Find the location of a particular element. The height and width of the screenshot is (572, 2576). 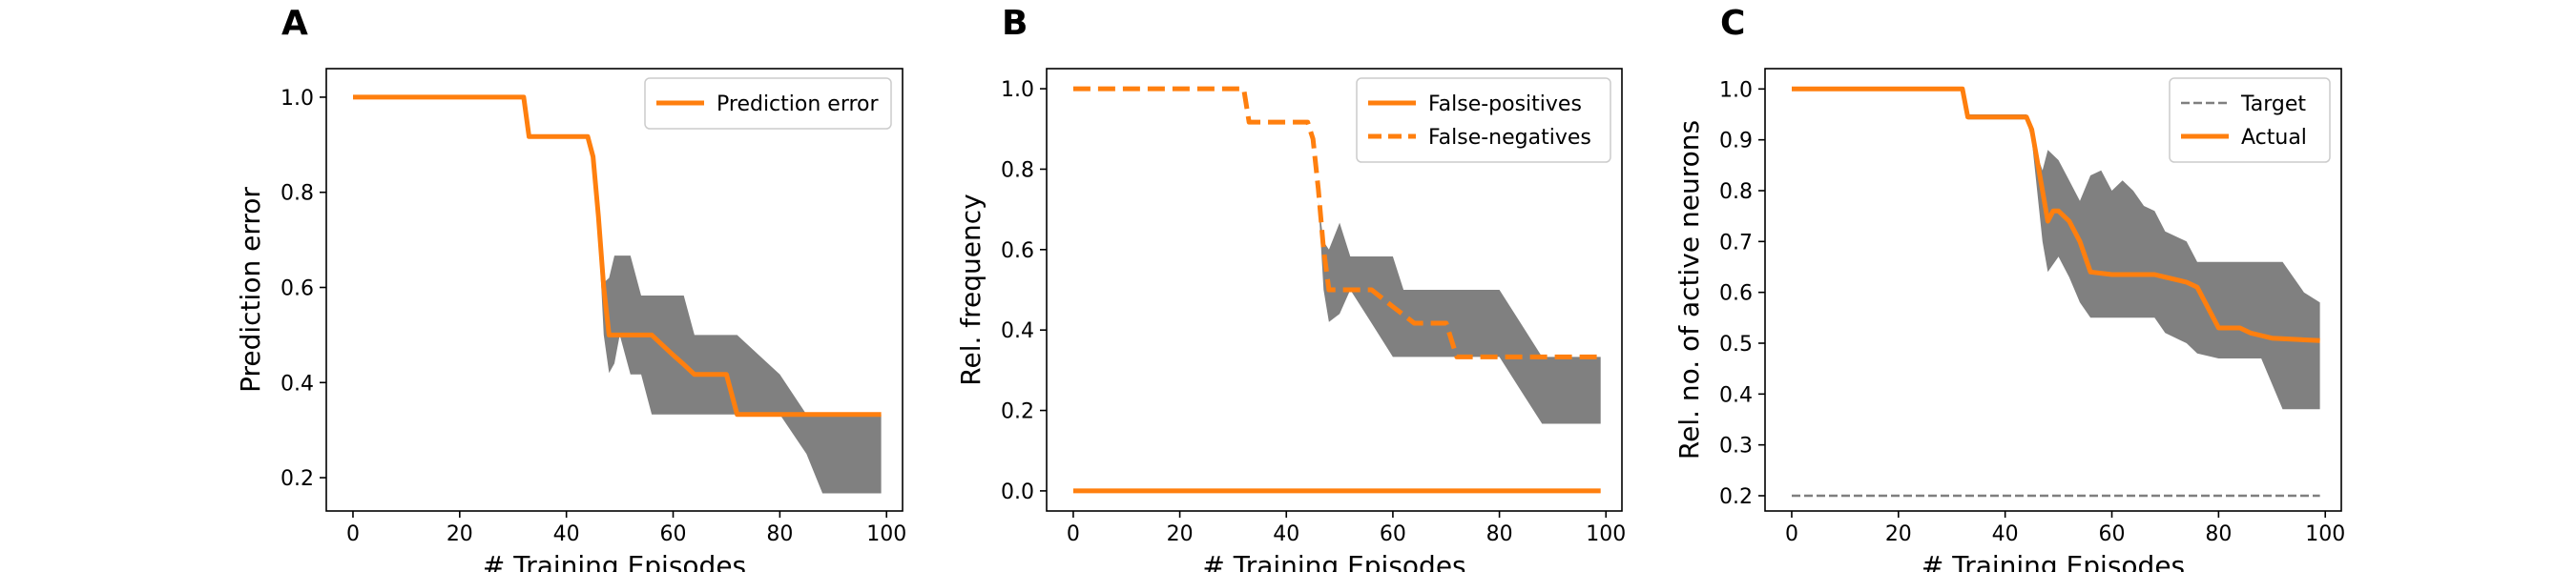

y-tick-label: 0.5 is located at coordinates (1736, 345).